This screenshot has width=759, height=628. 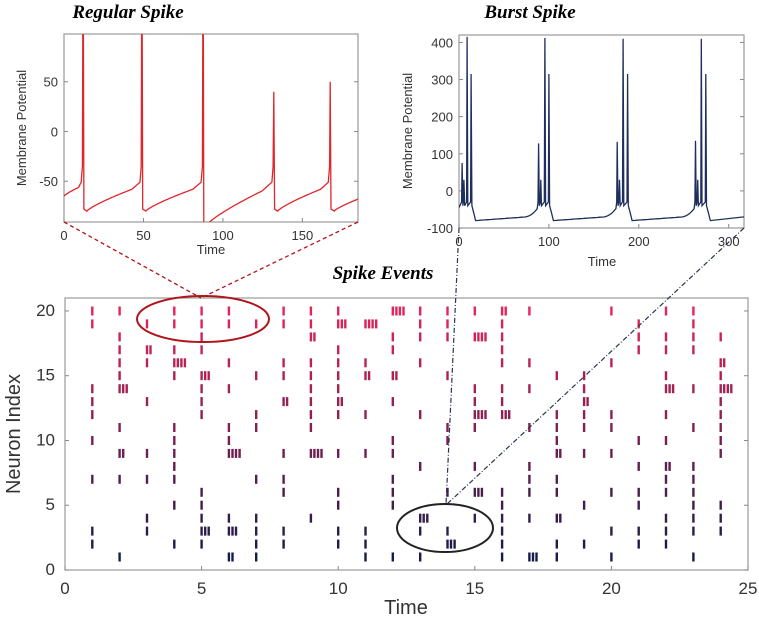 I want to click on regular-xlabel: Time, so click(x=211, y=249).